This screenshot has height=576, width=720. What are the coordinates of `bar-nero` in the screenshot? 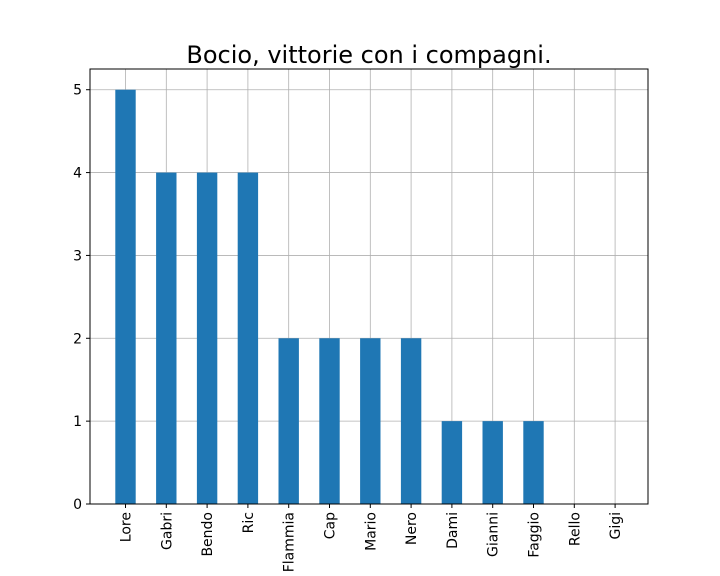 It's located at (411, 421).